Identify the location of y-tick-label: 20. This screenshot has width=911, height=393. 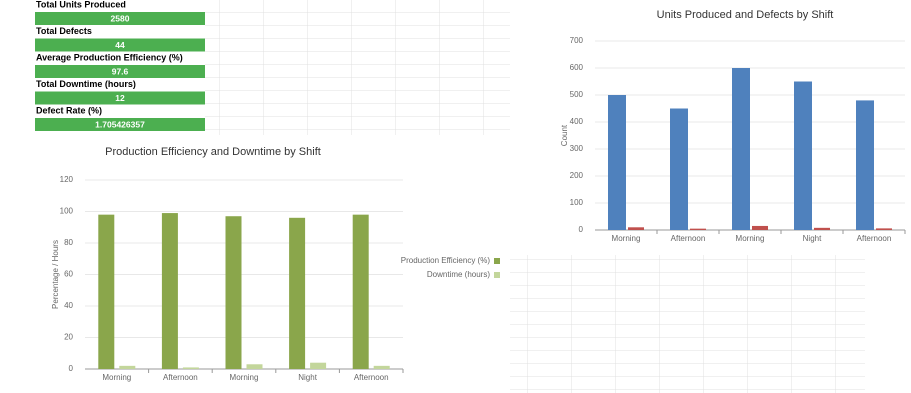
(68, 337).